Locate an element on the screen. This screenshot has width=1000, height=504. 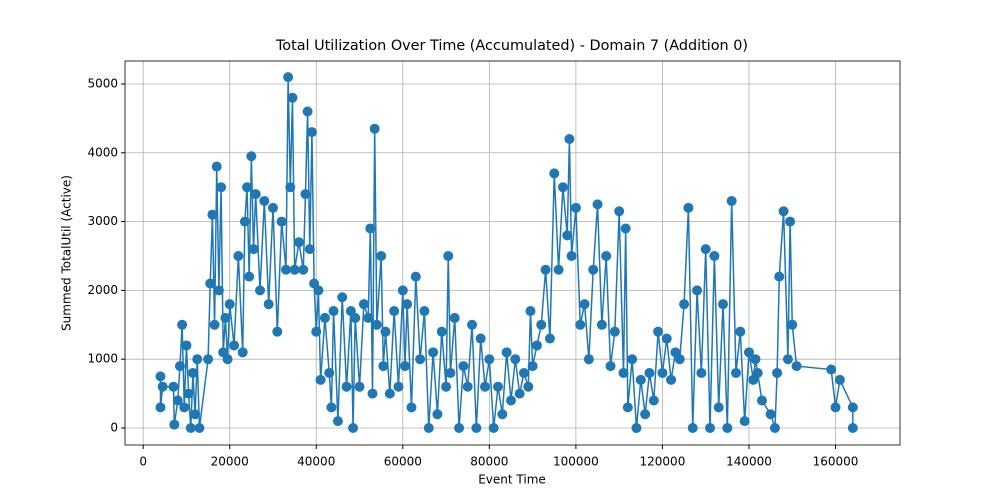
x-tick-label: 160000 is located at coordinates (836, 462).